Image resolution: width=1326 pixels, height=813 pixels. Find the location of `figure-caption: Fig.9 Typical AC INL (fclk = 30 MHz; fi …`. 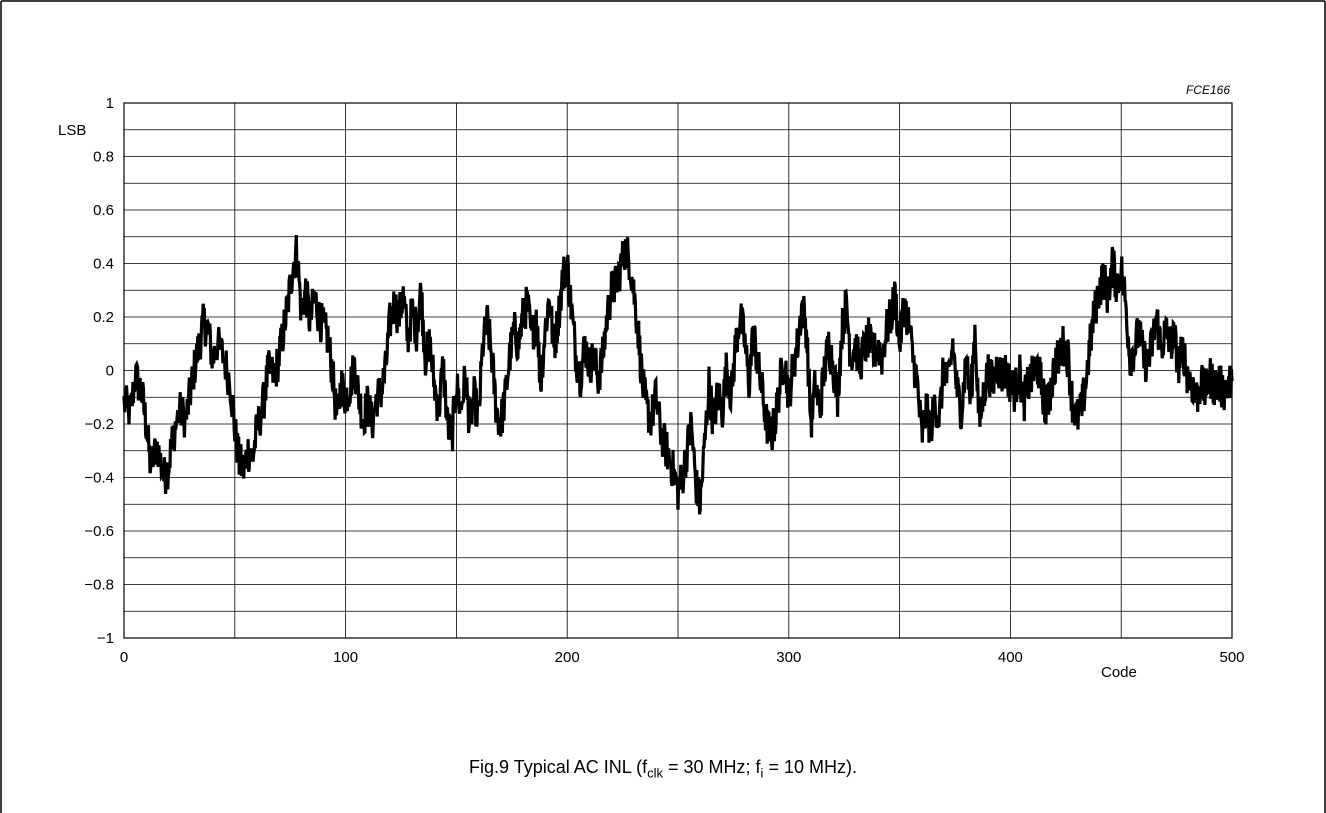

figure-caption: Fig.9 Typical AC INL (fclk = 30 MHz; fi … is located at coordinates (663, 769).